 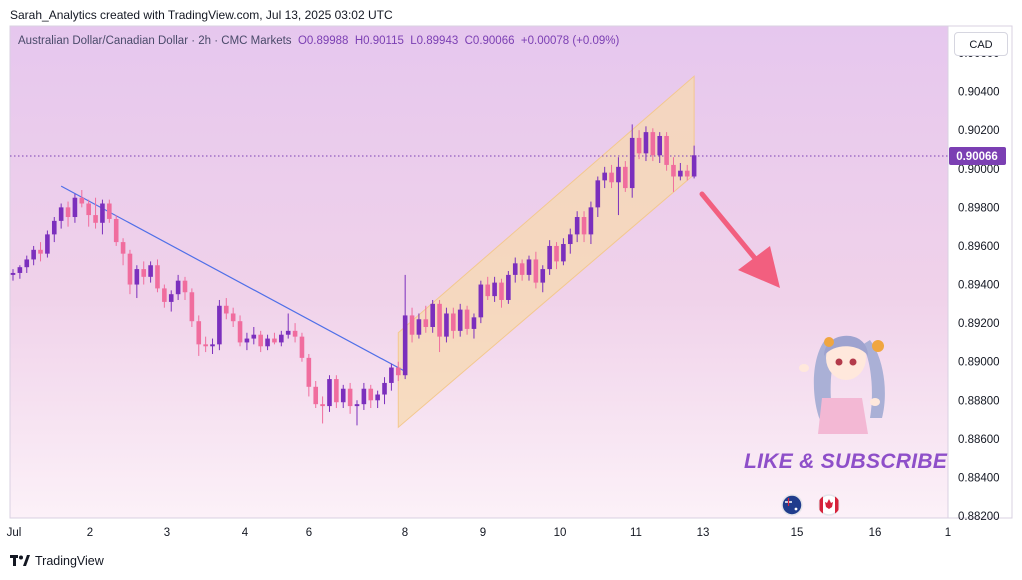 I want to click on x-tick-label: 6, so click(x=309, y=533).